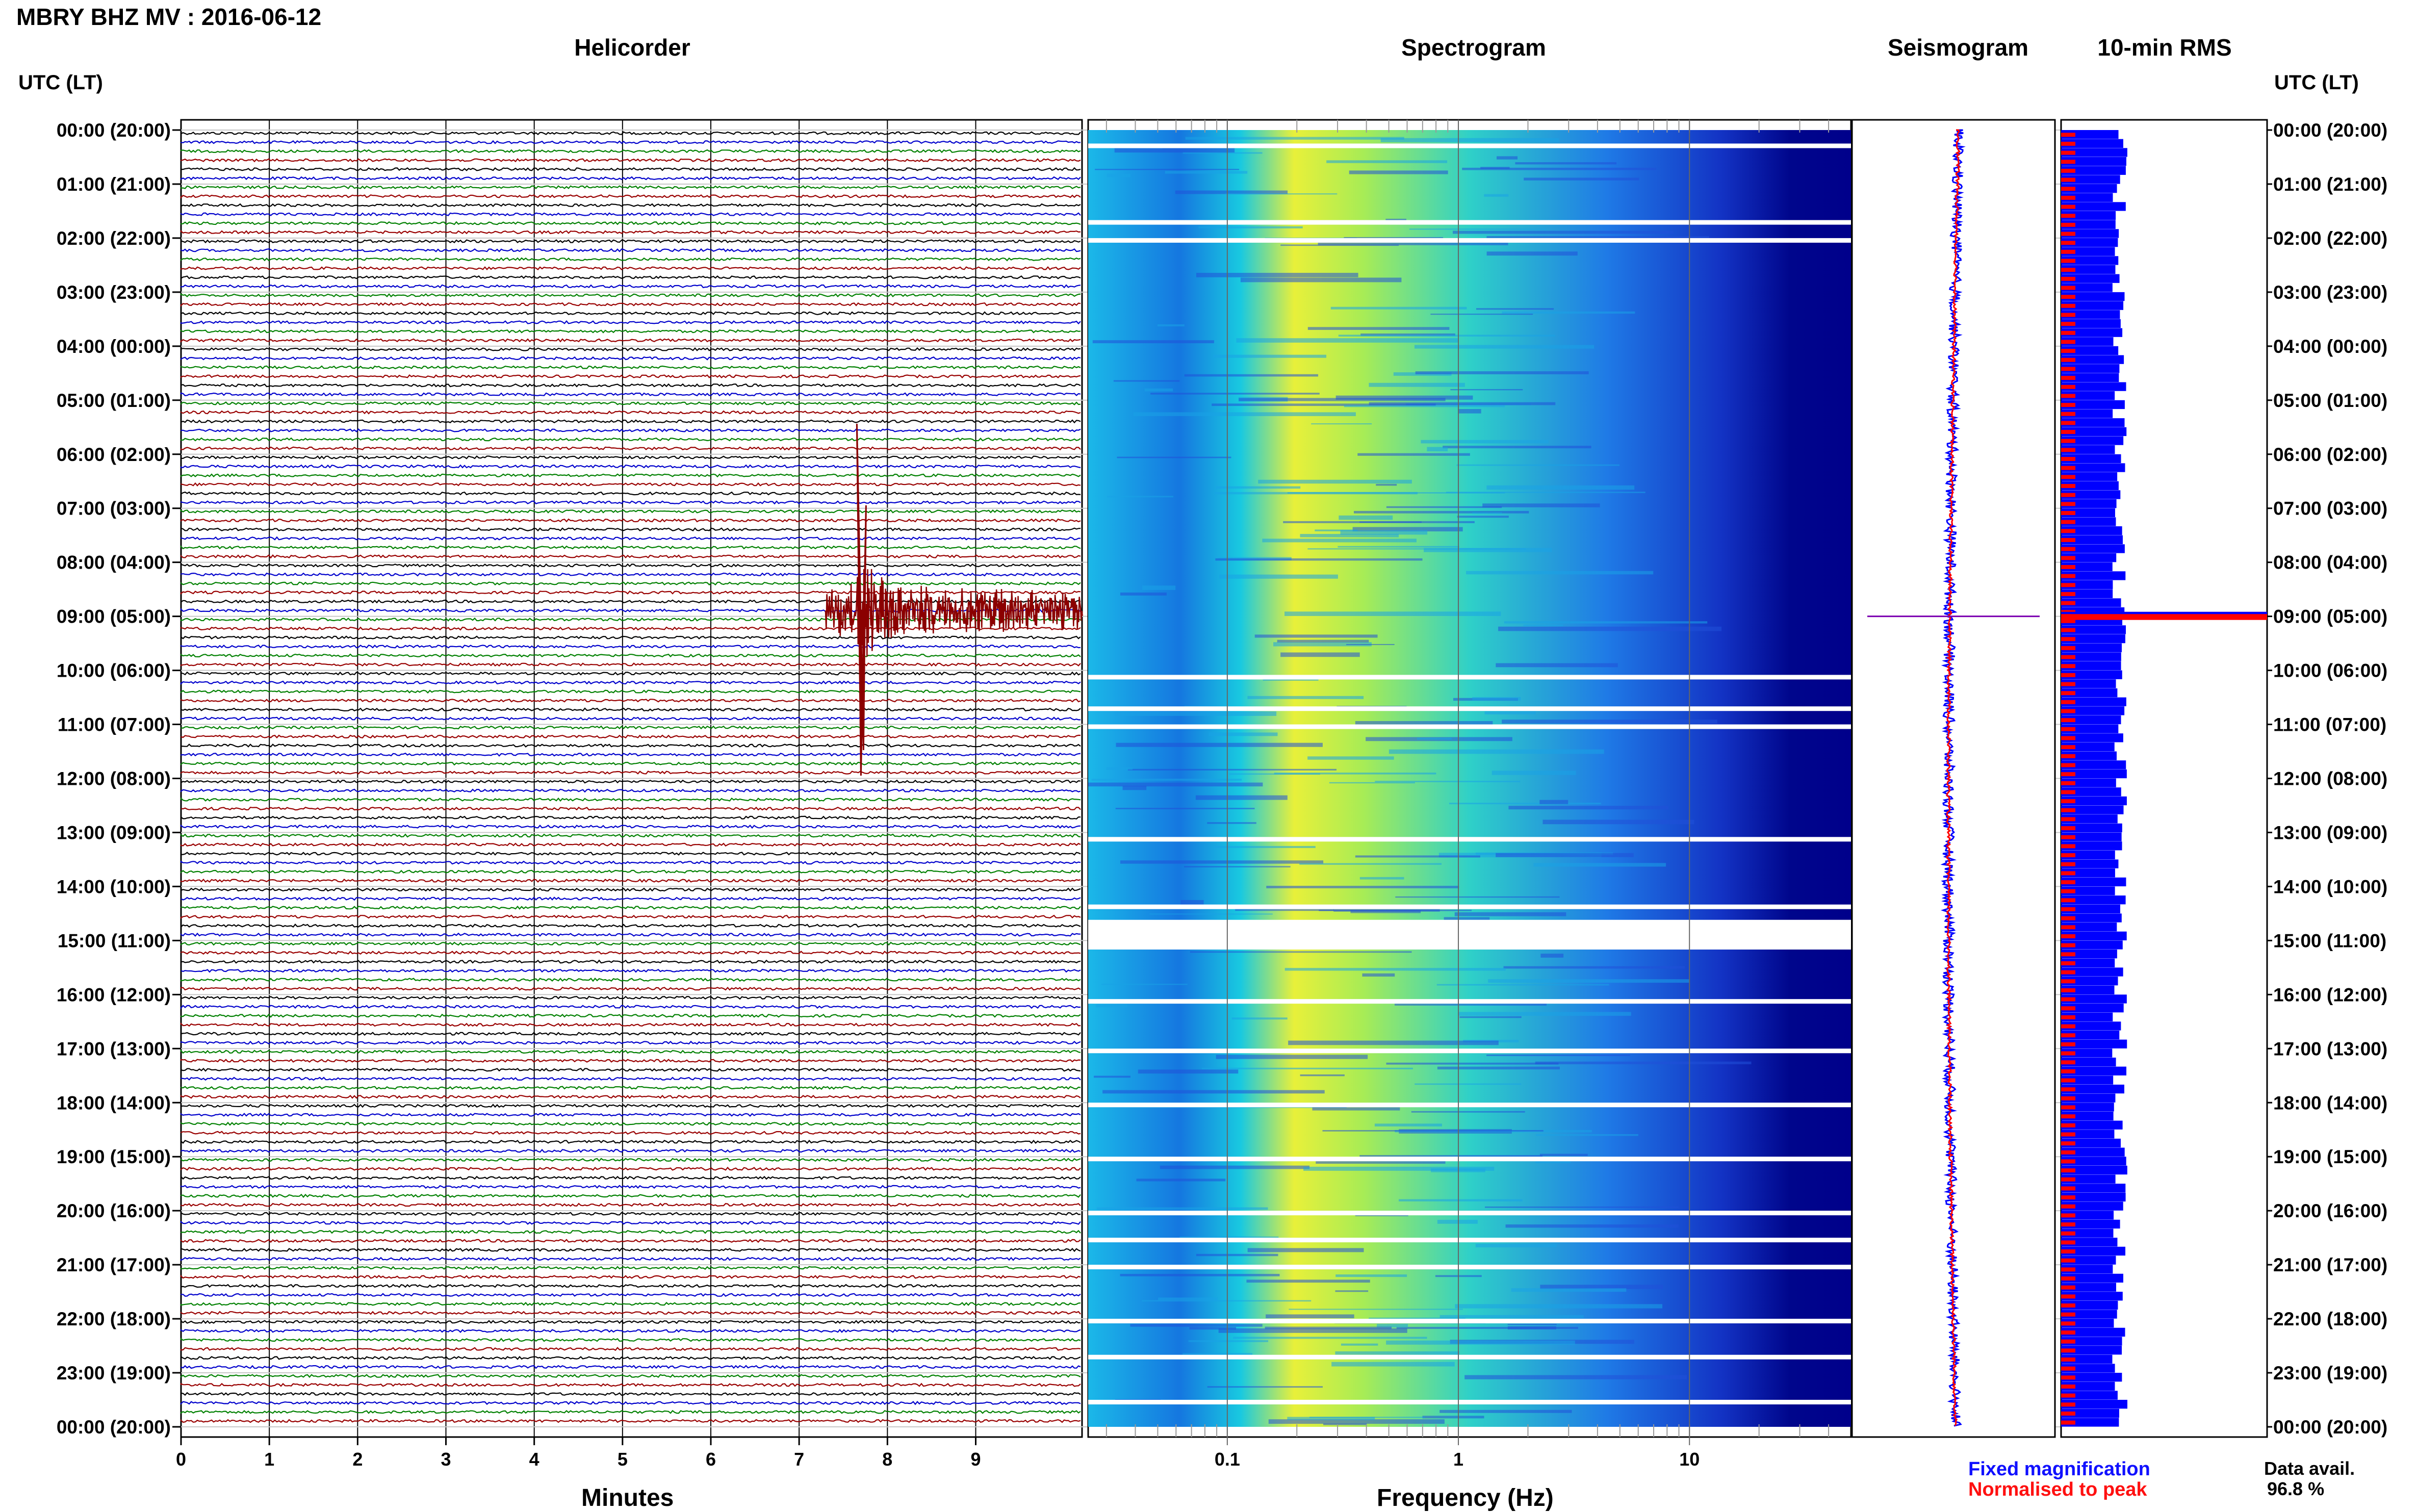 Image resolution: width=2417 pixels, height=1512 pixels. Describe the element at coordinates (887, 1460) in the screenshot. I see `helicorder-tick-label: 8` at that location.